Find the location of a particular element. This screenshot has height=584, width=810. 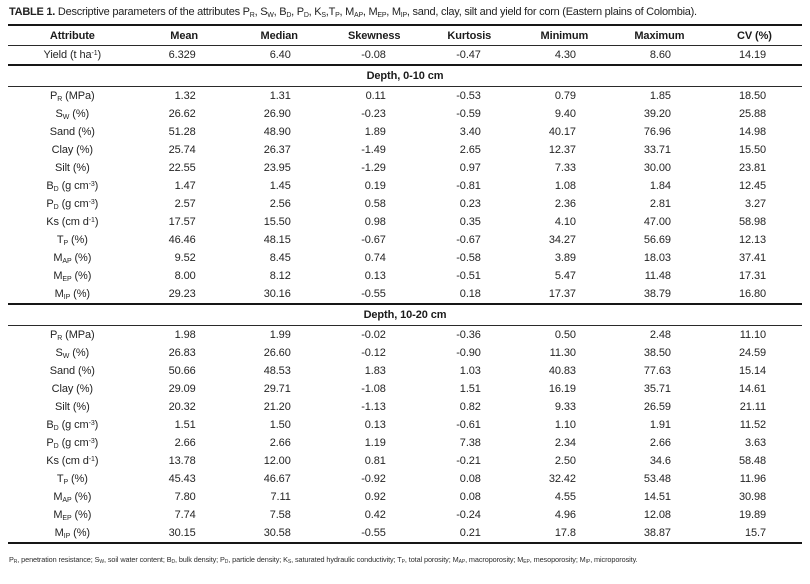

value-cell: 2.34 is located at coordinates (565, 443).